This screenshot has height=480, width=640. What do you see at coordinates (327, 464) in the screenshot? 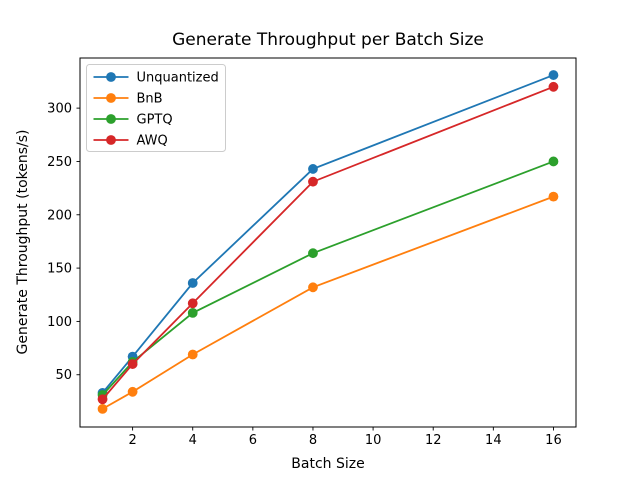
I see `x-axis-label: Batch Size` at bounding box center [327, 464].